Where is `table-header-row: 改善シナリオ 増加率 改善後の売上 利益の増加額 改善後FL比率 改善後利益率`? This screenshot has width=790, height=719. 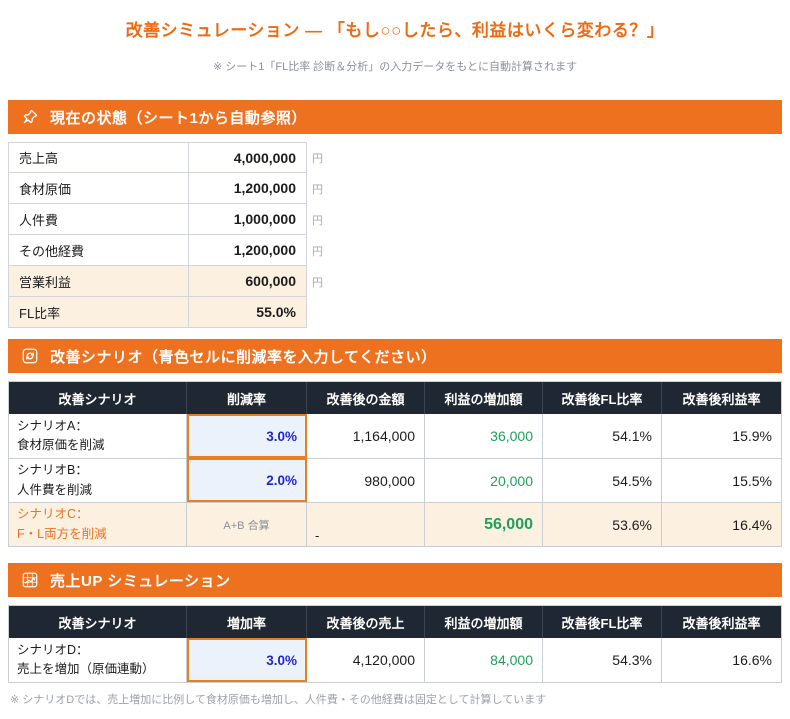 table-header-row: 改善シナリオ 増加率 改善後の売上 利益の増加額 改善後FL比率 改善後利益率 is located at coordinates (395, 622).